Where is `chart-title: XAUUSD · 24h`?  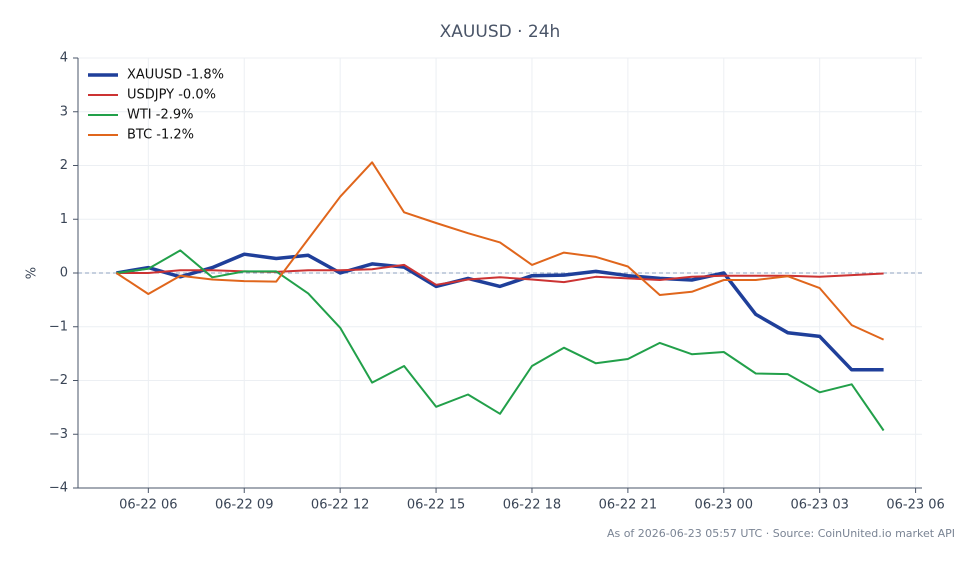 chart-title: XAUUSD · 24h is located at coordinates (500, 32).